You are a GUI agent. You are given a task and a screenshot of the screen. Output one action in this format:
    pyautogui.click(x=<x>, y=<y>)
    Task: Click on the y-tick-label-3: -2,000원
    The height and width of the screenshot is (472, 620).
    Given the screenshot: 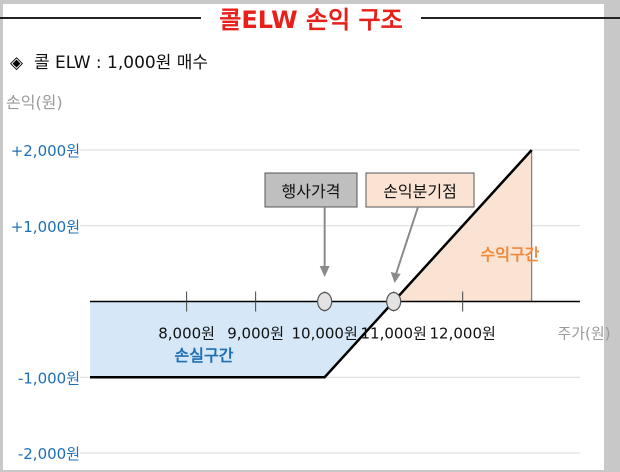 What is the action you would take?
    pyautogui.click(x=49, y=454)
    